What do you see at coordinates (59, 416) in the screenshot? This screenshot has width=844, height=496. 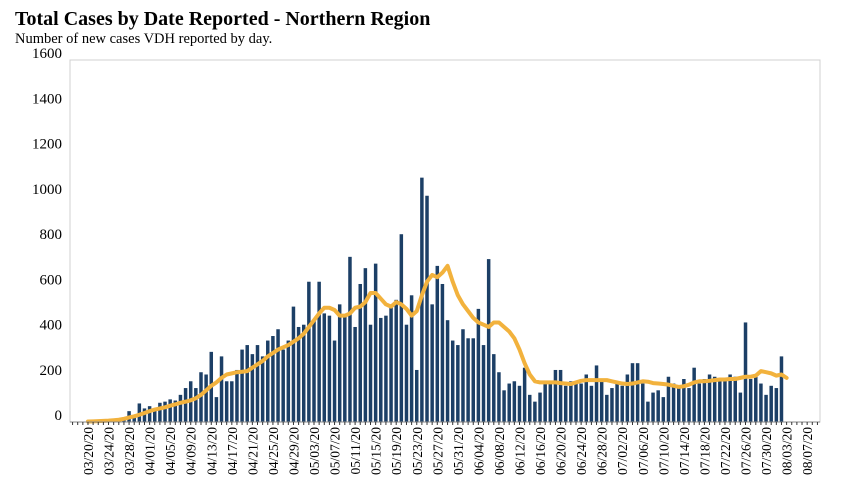 I see `y-tick-label: 0` at bounding box center [59, 416].